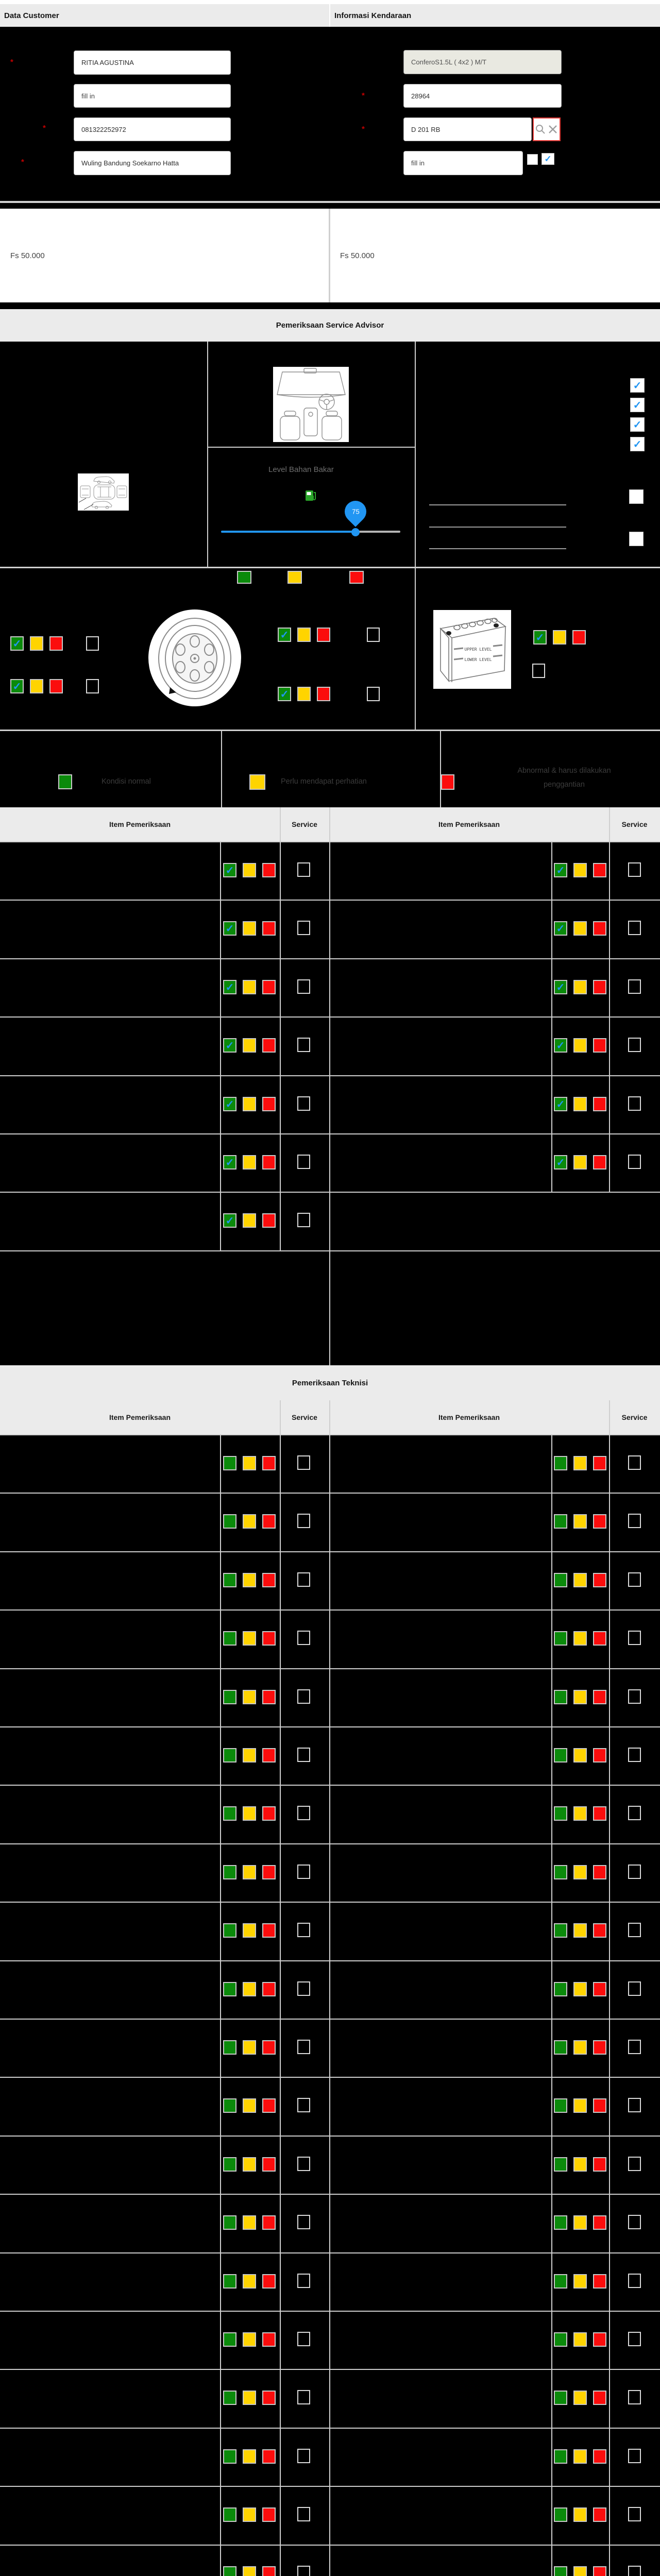 The height and width of the screenshot is (2576, 660). I want to click on customer-phone-field: 081322252972, so click(152, 129).